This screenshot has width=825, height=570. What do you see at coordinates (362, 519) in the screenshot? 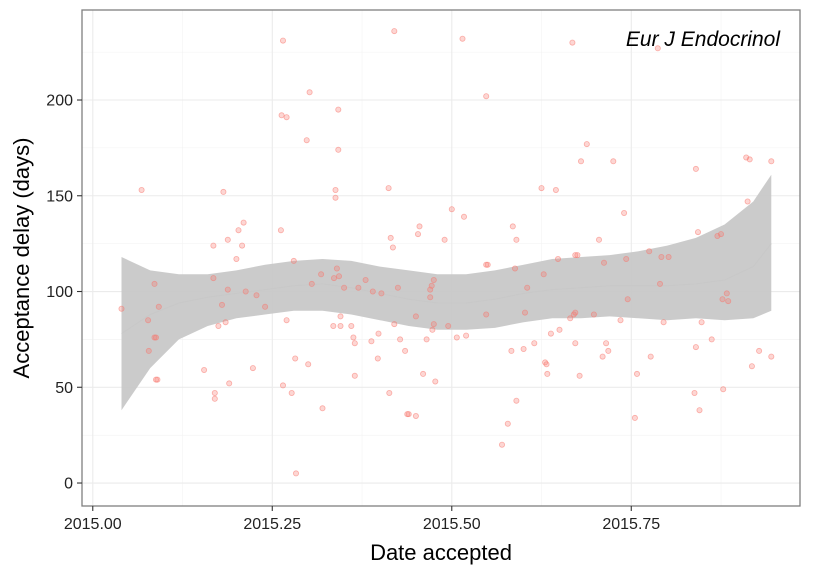
I see `x-axis: 2015.00 2015.25 2015.50 2015.75` at bounding box center [362, 519].